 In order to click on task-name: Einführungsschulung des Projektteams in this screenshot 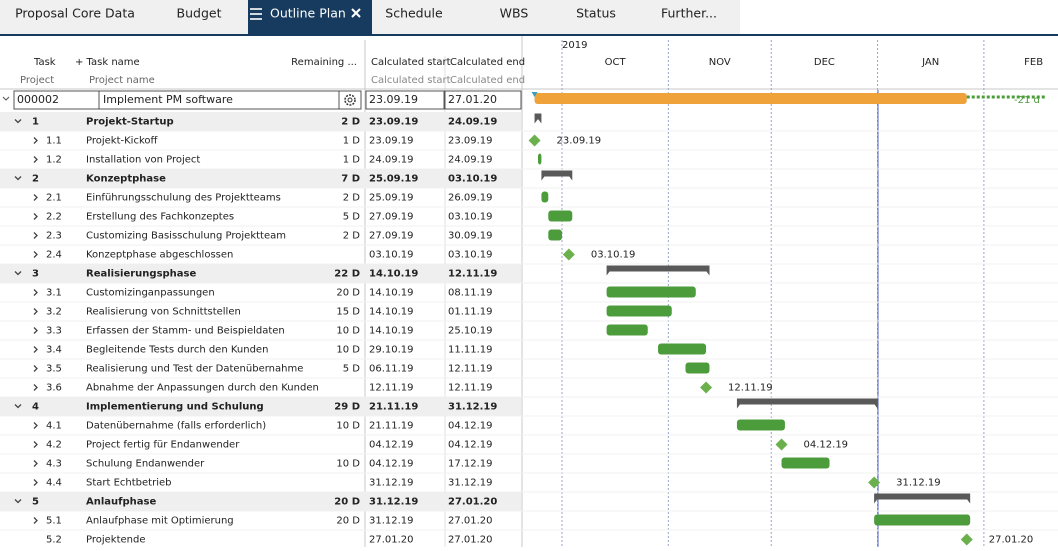, I will do `click(183, 198)`.